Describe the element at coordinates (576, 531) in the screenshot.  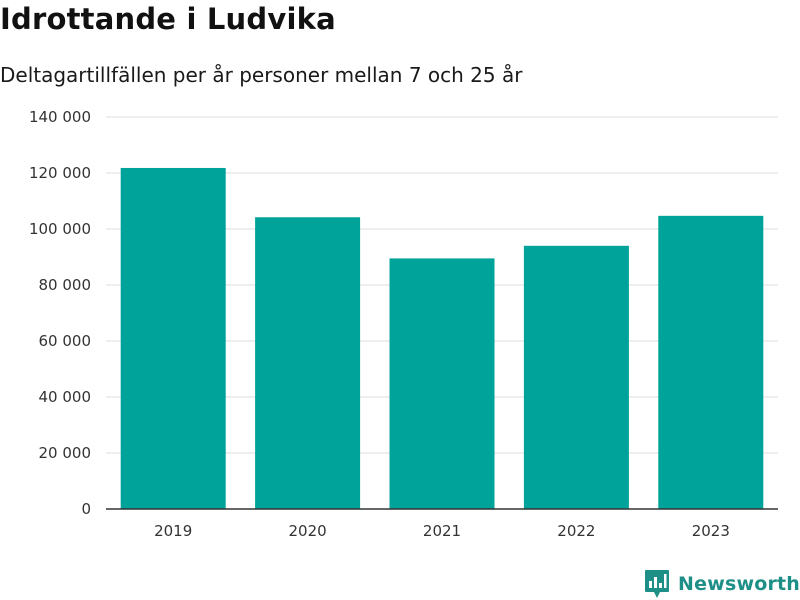
I see `x-tick-label: 2022` at that location.